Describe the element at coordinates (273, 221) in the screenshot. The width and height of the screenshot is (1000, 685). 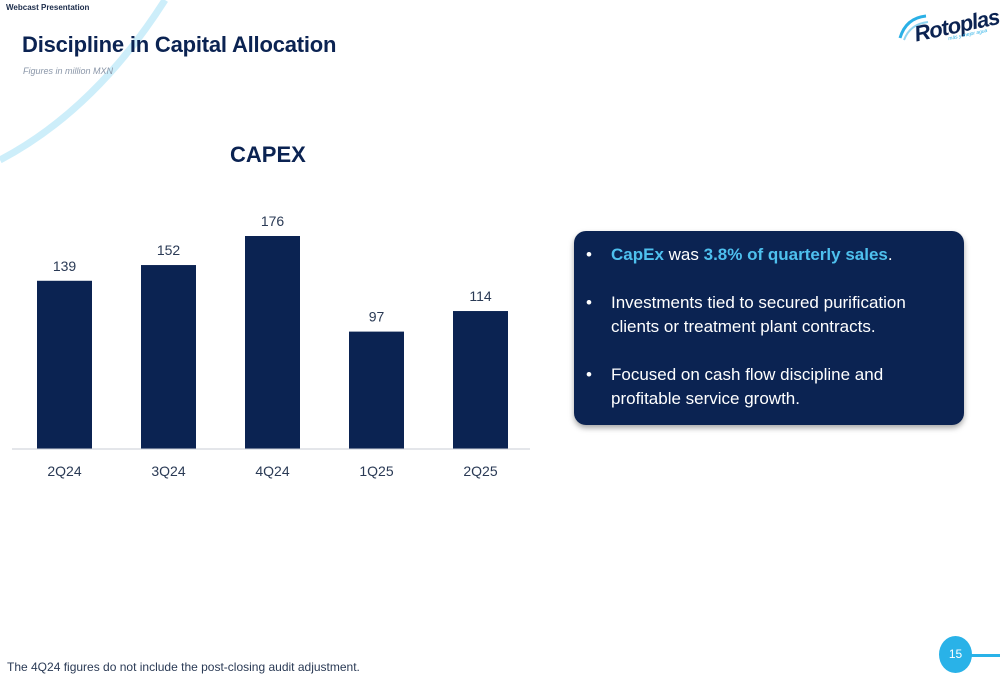
I see `data-label-4q24: 176` at that location.